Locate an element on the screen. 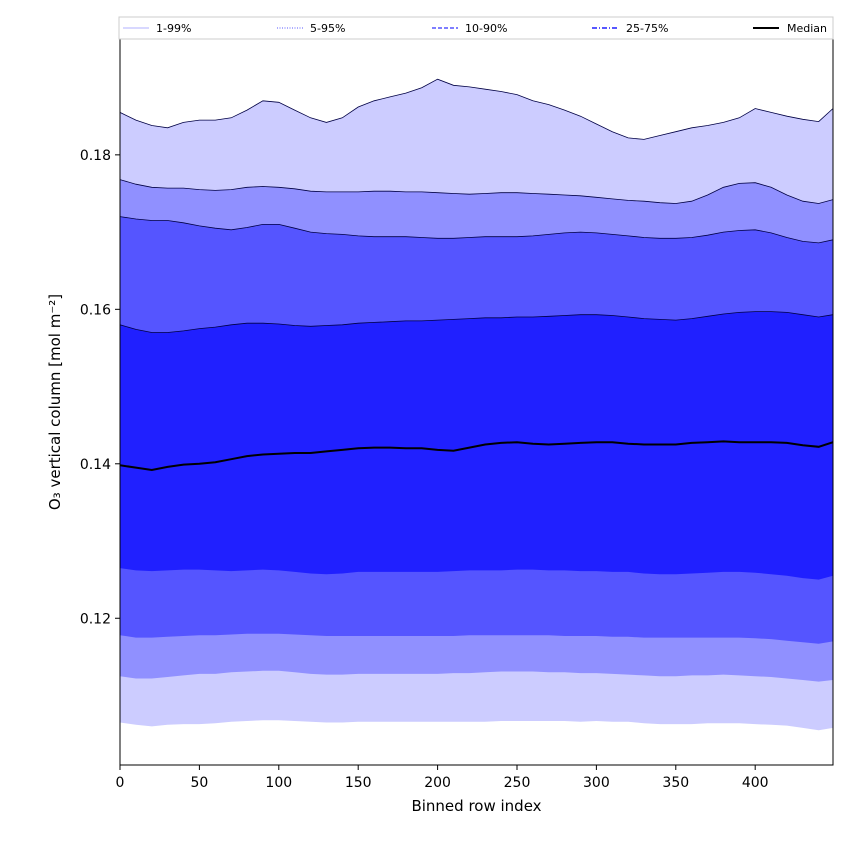 The image size is (850, 850). legend-label: 25-75% is located at coordinates (647, 28).